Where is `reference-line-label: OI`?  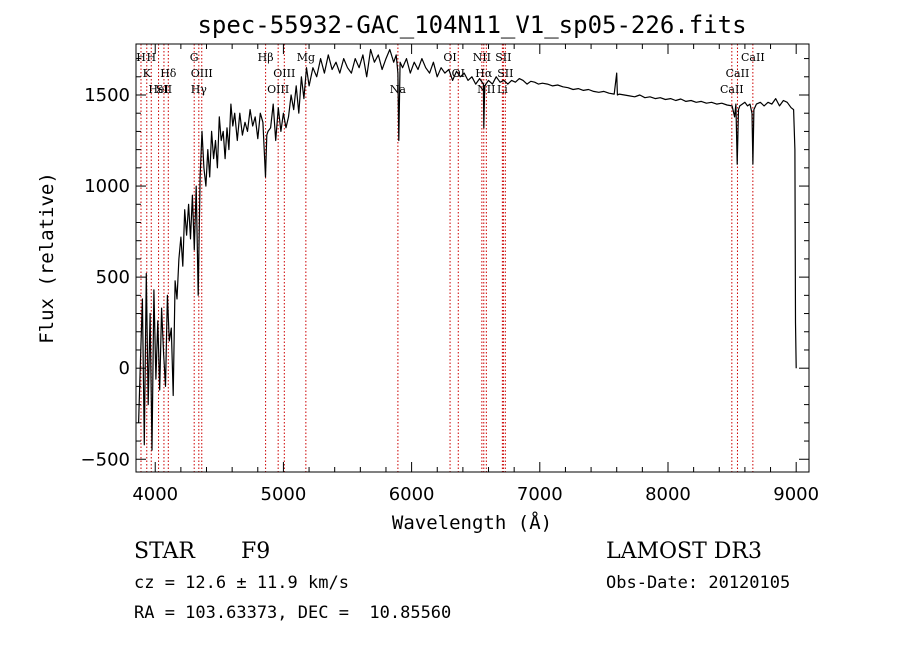 reference-line-label: OI is located at coordinates (449, 57).